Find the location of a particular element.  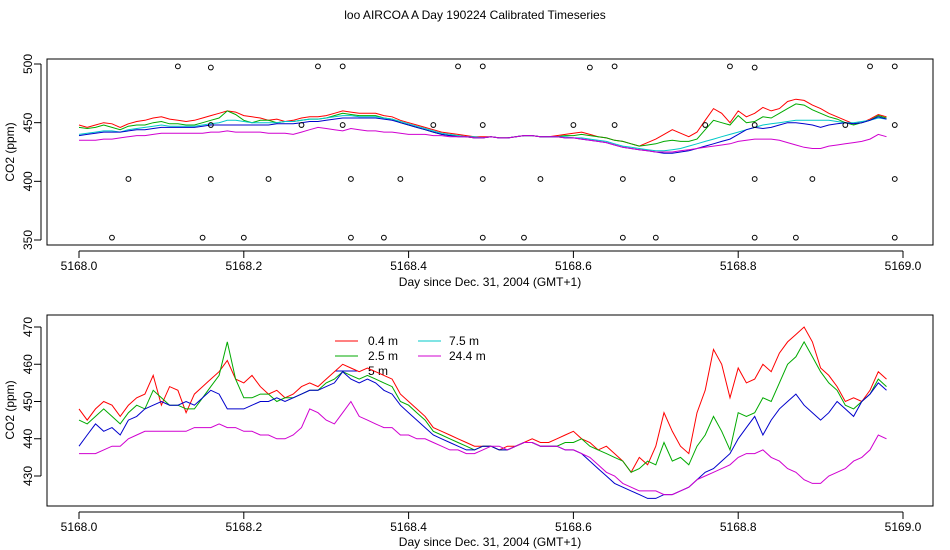

bottom-y-axis-label: CO2 (ppm) is located at coordinates (10, 409).